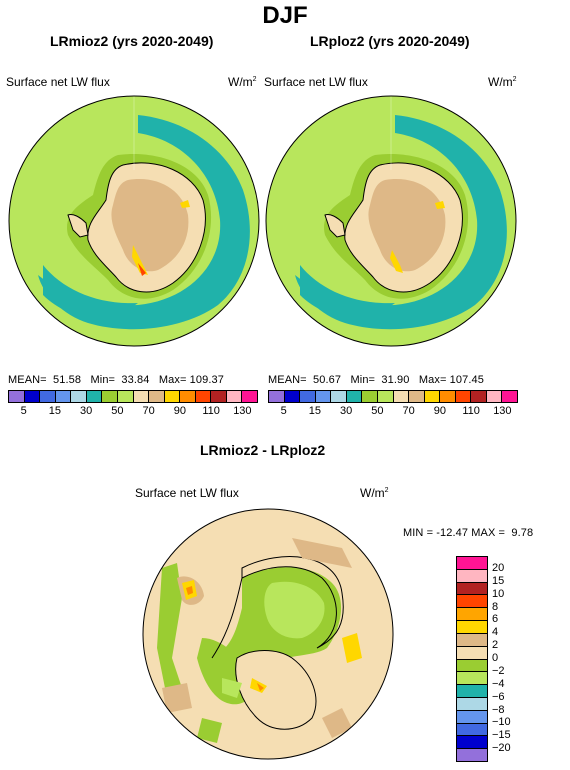  Describe the element at coordinates (268, 634) in the screenshot. I see `diff-map` at that location.